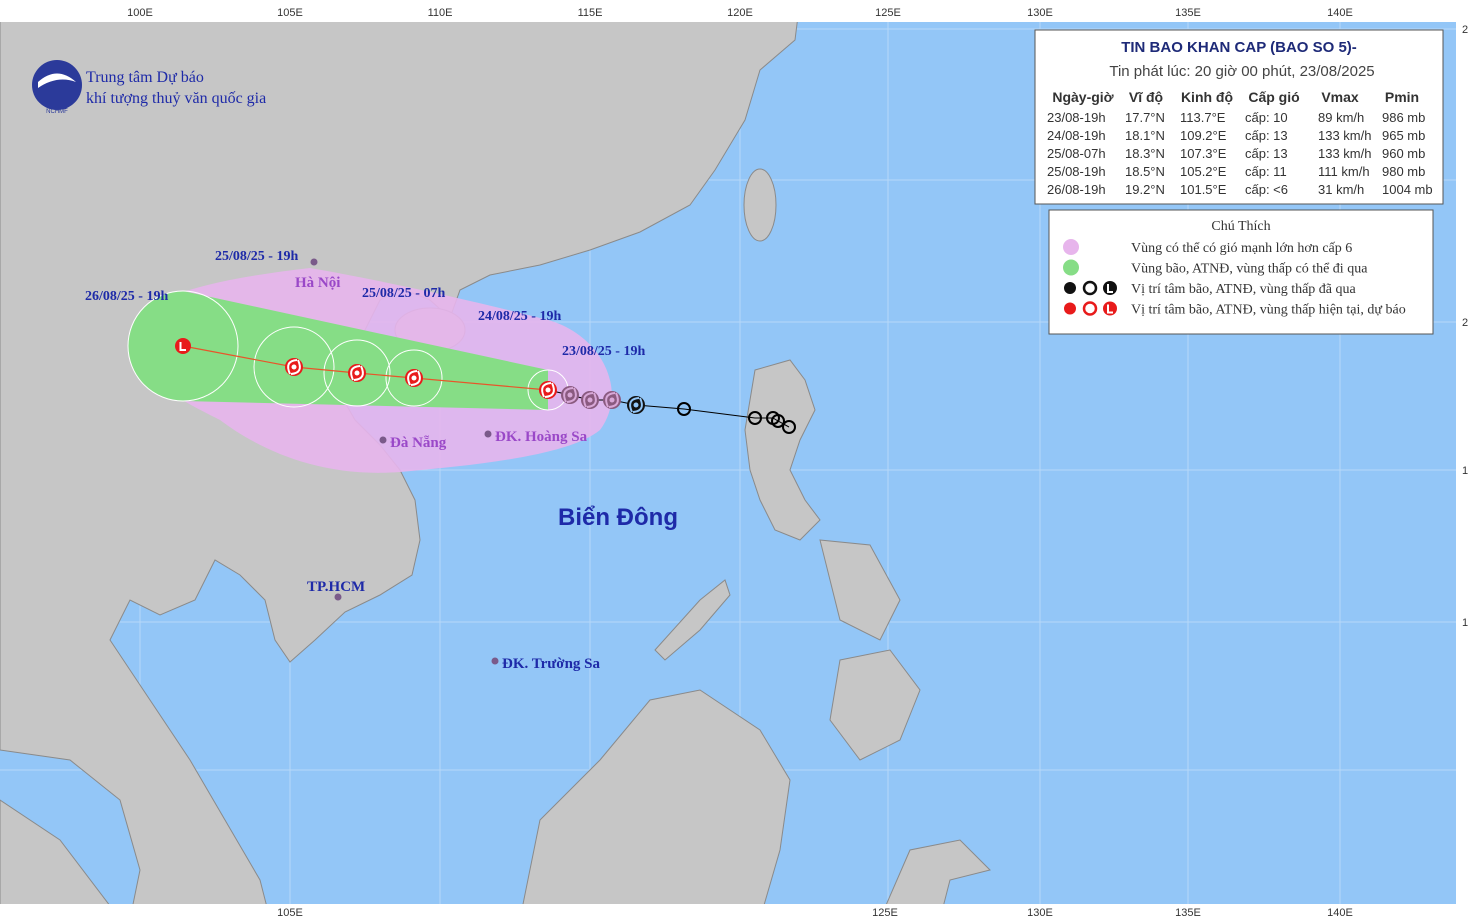  Describe the element at coordinates (740, 13) in the screenshot. I see `lon-label: 120E` at that location.